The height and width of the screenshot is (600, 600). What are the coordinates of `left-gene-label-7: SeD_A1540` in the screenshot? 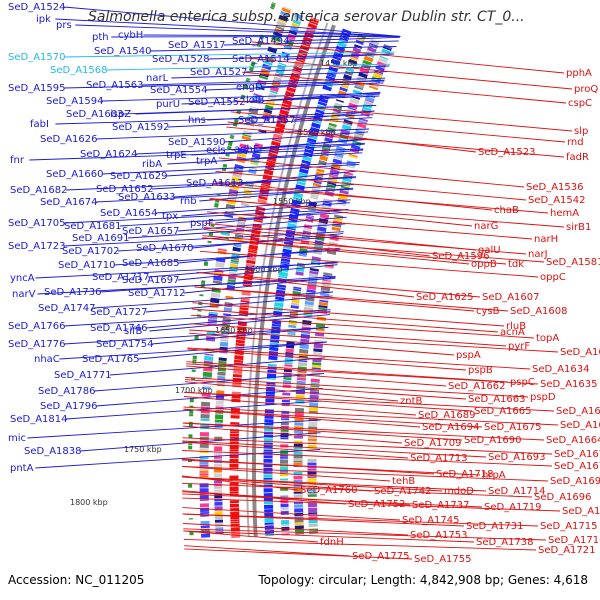 It's located at (123, 51).